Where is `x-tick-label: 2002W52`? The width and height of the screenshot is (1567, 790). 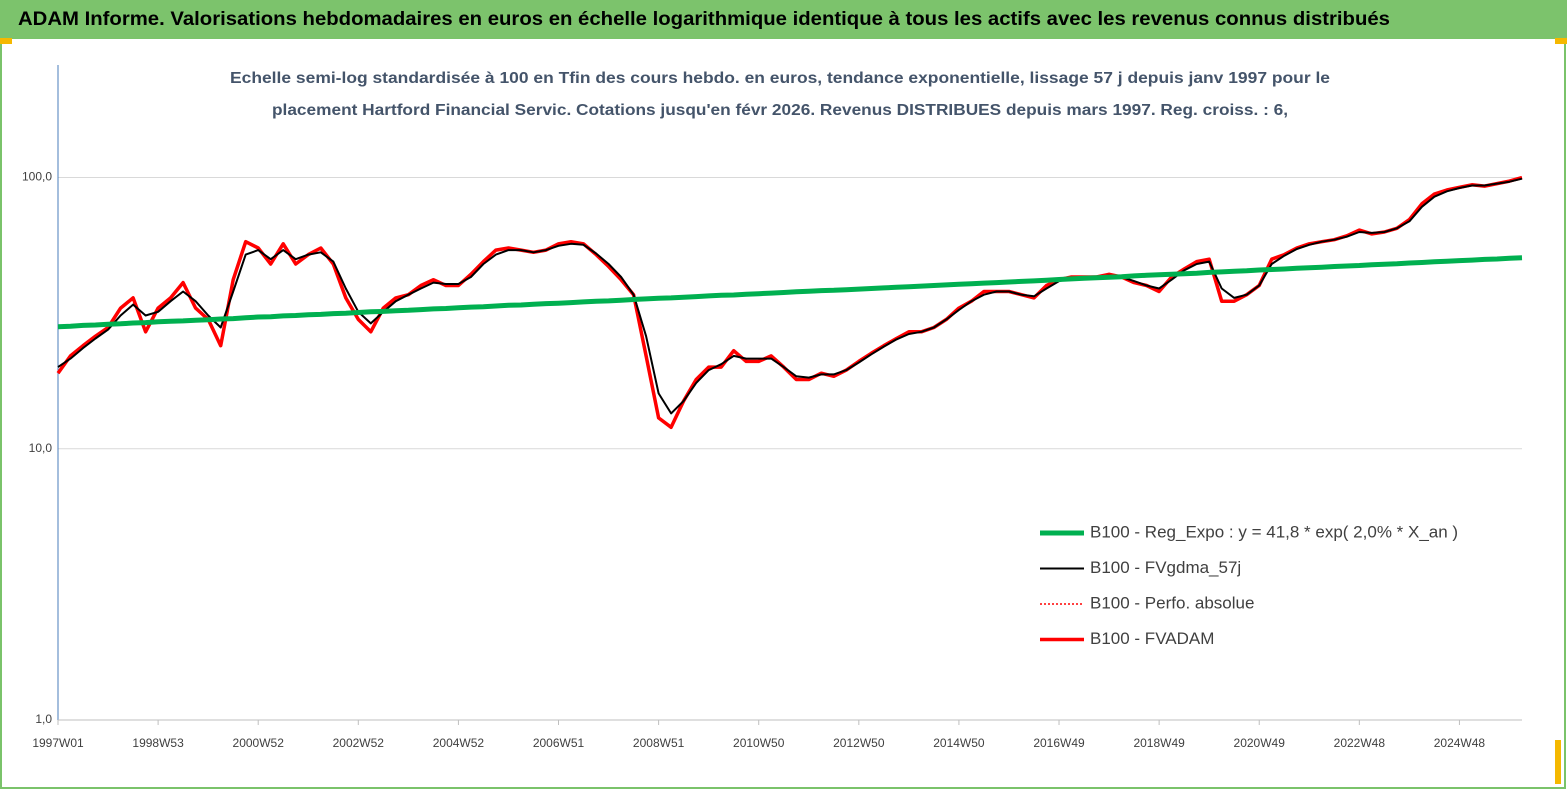 x-tick-label: 2002W52 is located at coordinates (359, 743).